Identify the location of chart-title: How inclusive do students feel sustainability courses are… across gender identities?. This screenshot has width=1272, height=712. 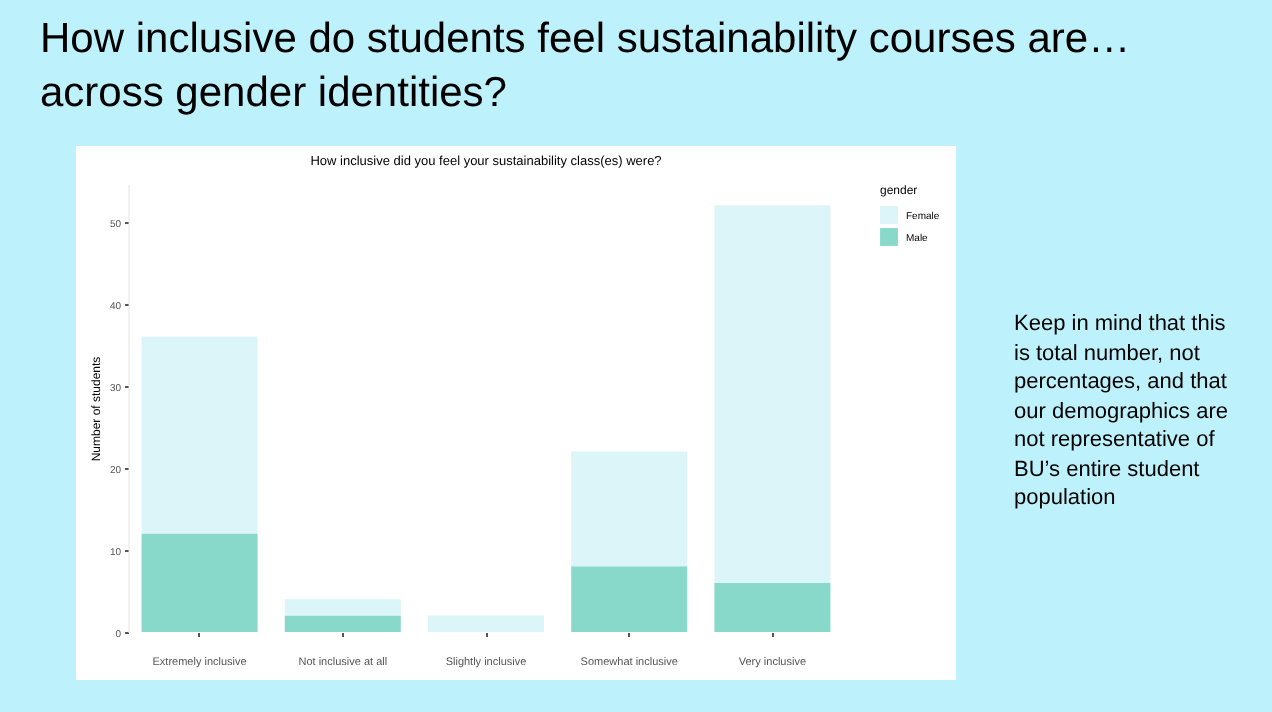
(586, 67).